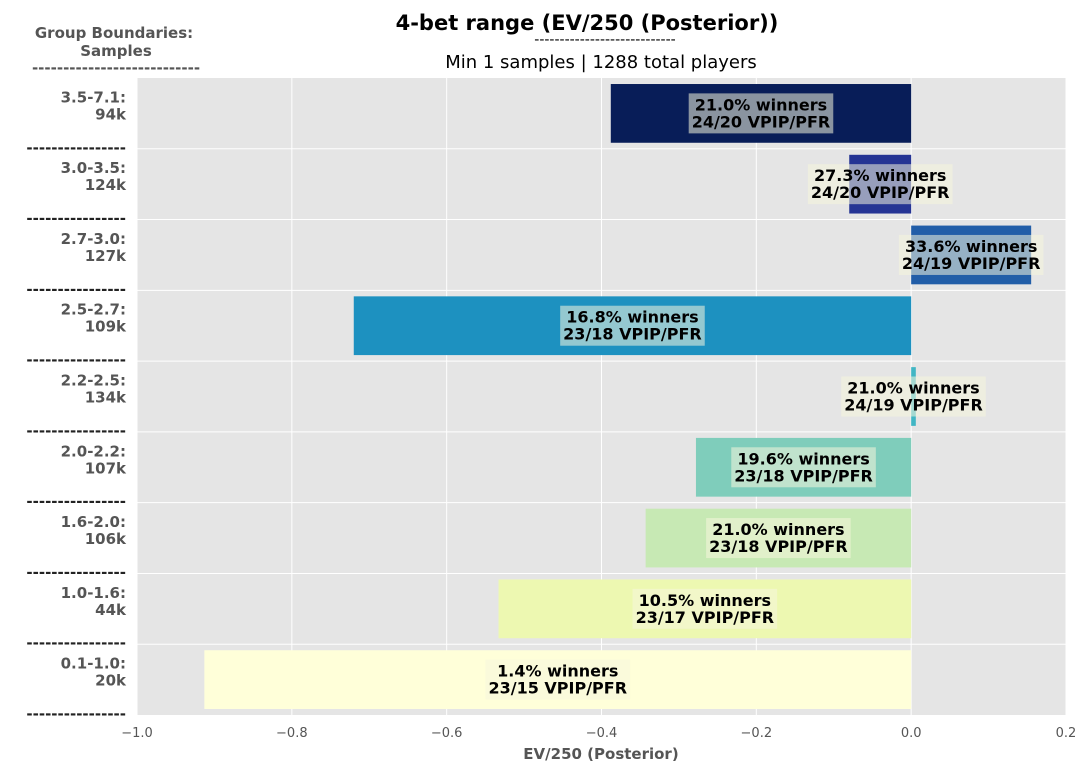 The height and width of the screenshot is (773, 1085). I want to click on y-tick-samples: 134k, so click(106, 398).